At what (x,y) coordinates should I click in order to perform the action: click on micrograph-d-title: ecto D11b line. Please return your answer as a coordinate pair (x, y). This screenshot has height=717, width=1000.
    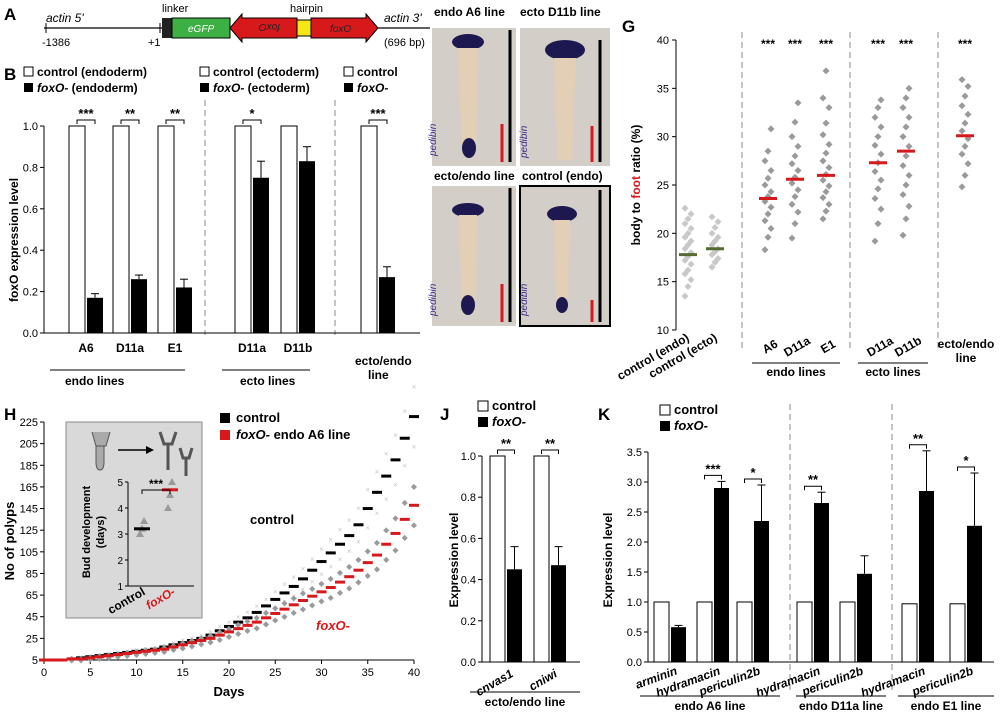
    Looking at the image, I should click on (560, 12).